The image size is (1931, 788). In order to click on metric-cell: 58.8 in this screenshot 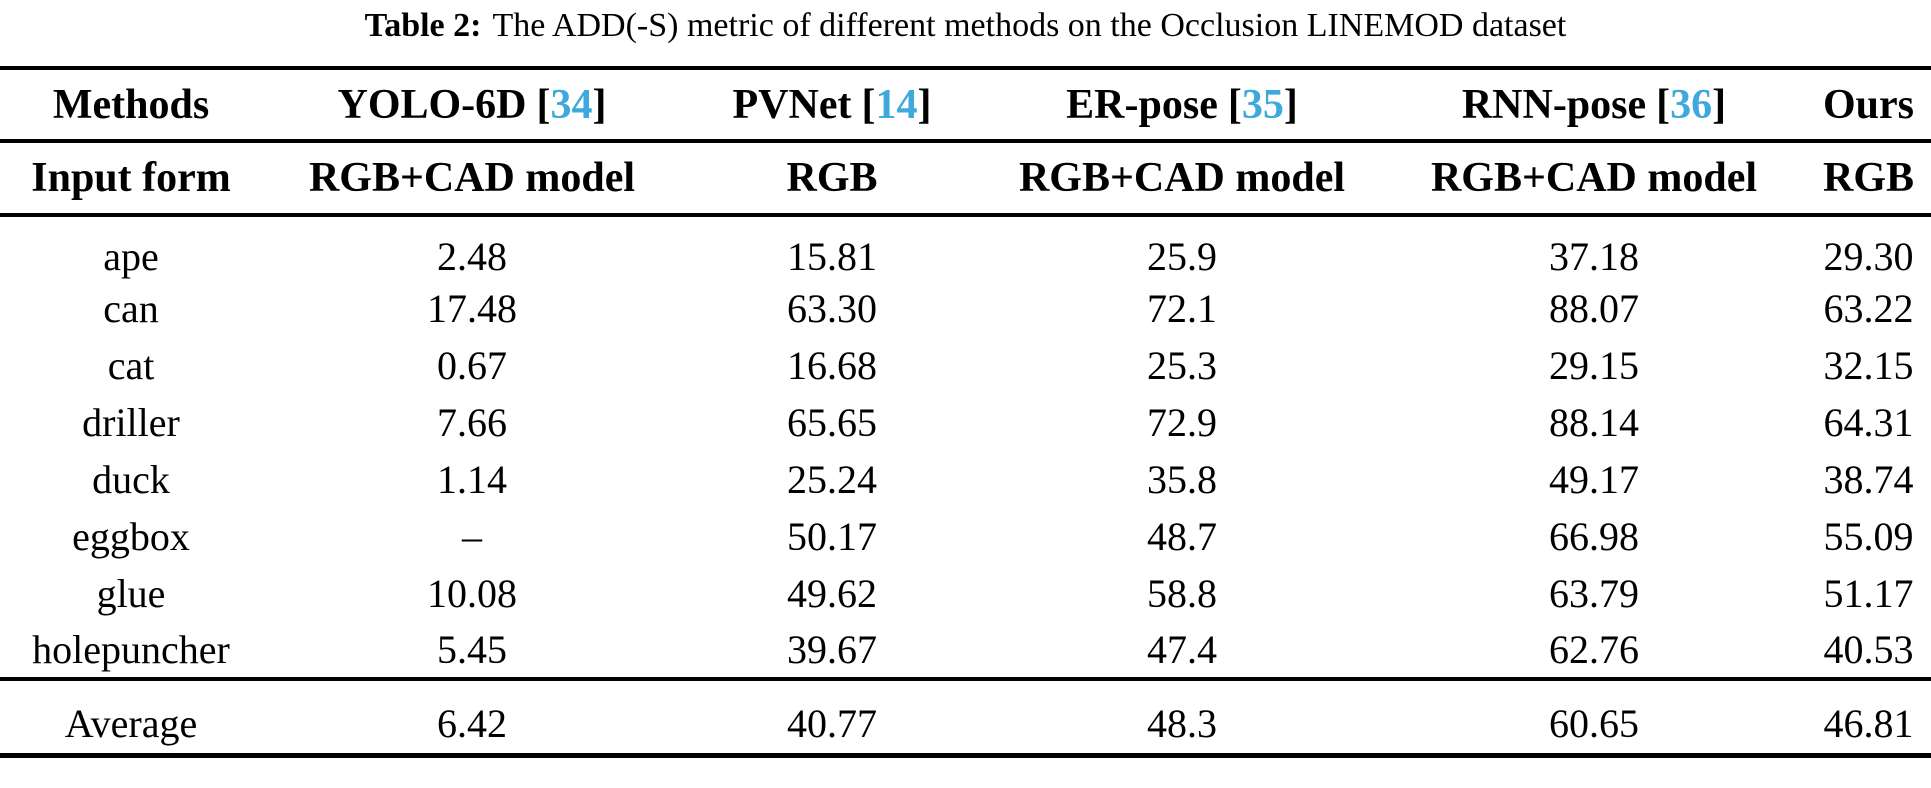, I will do `click(1182, 593)`.